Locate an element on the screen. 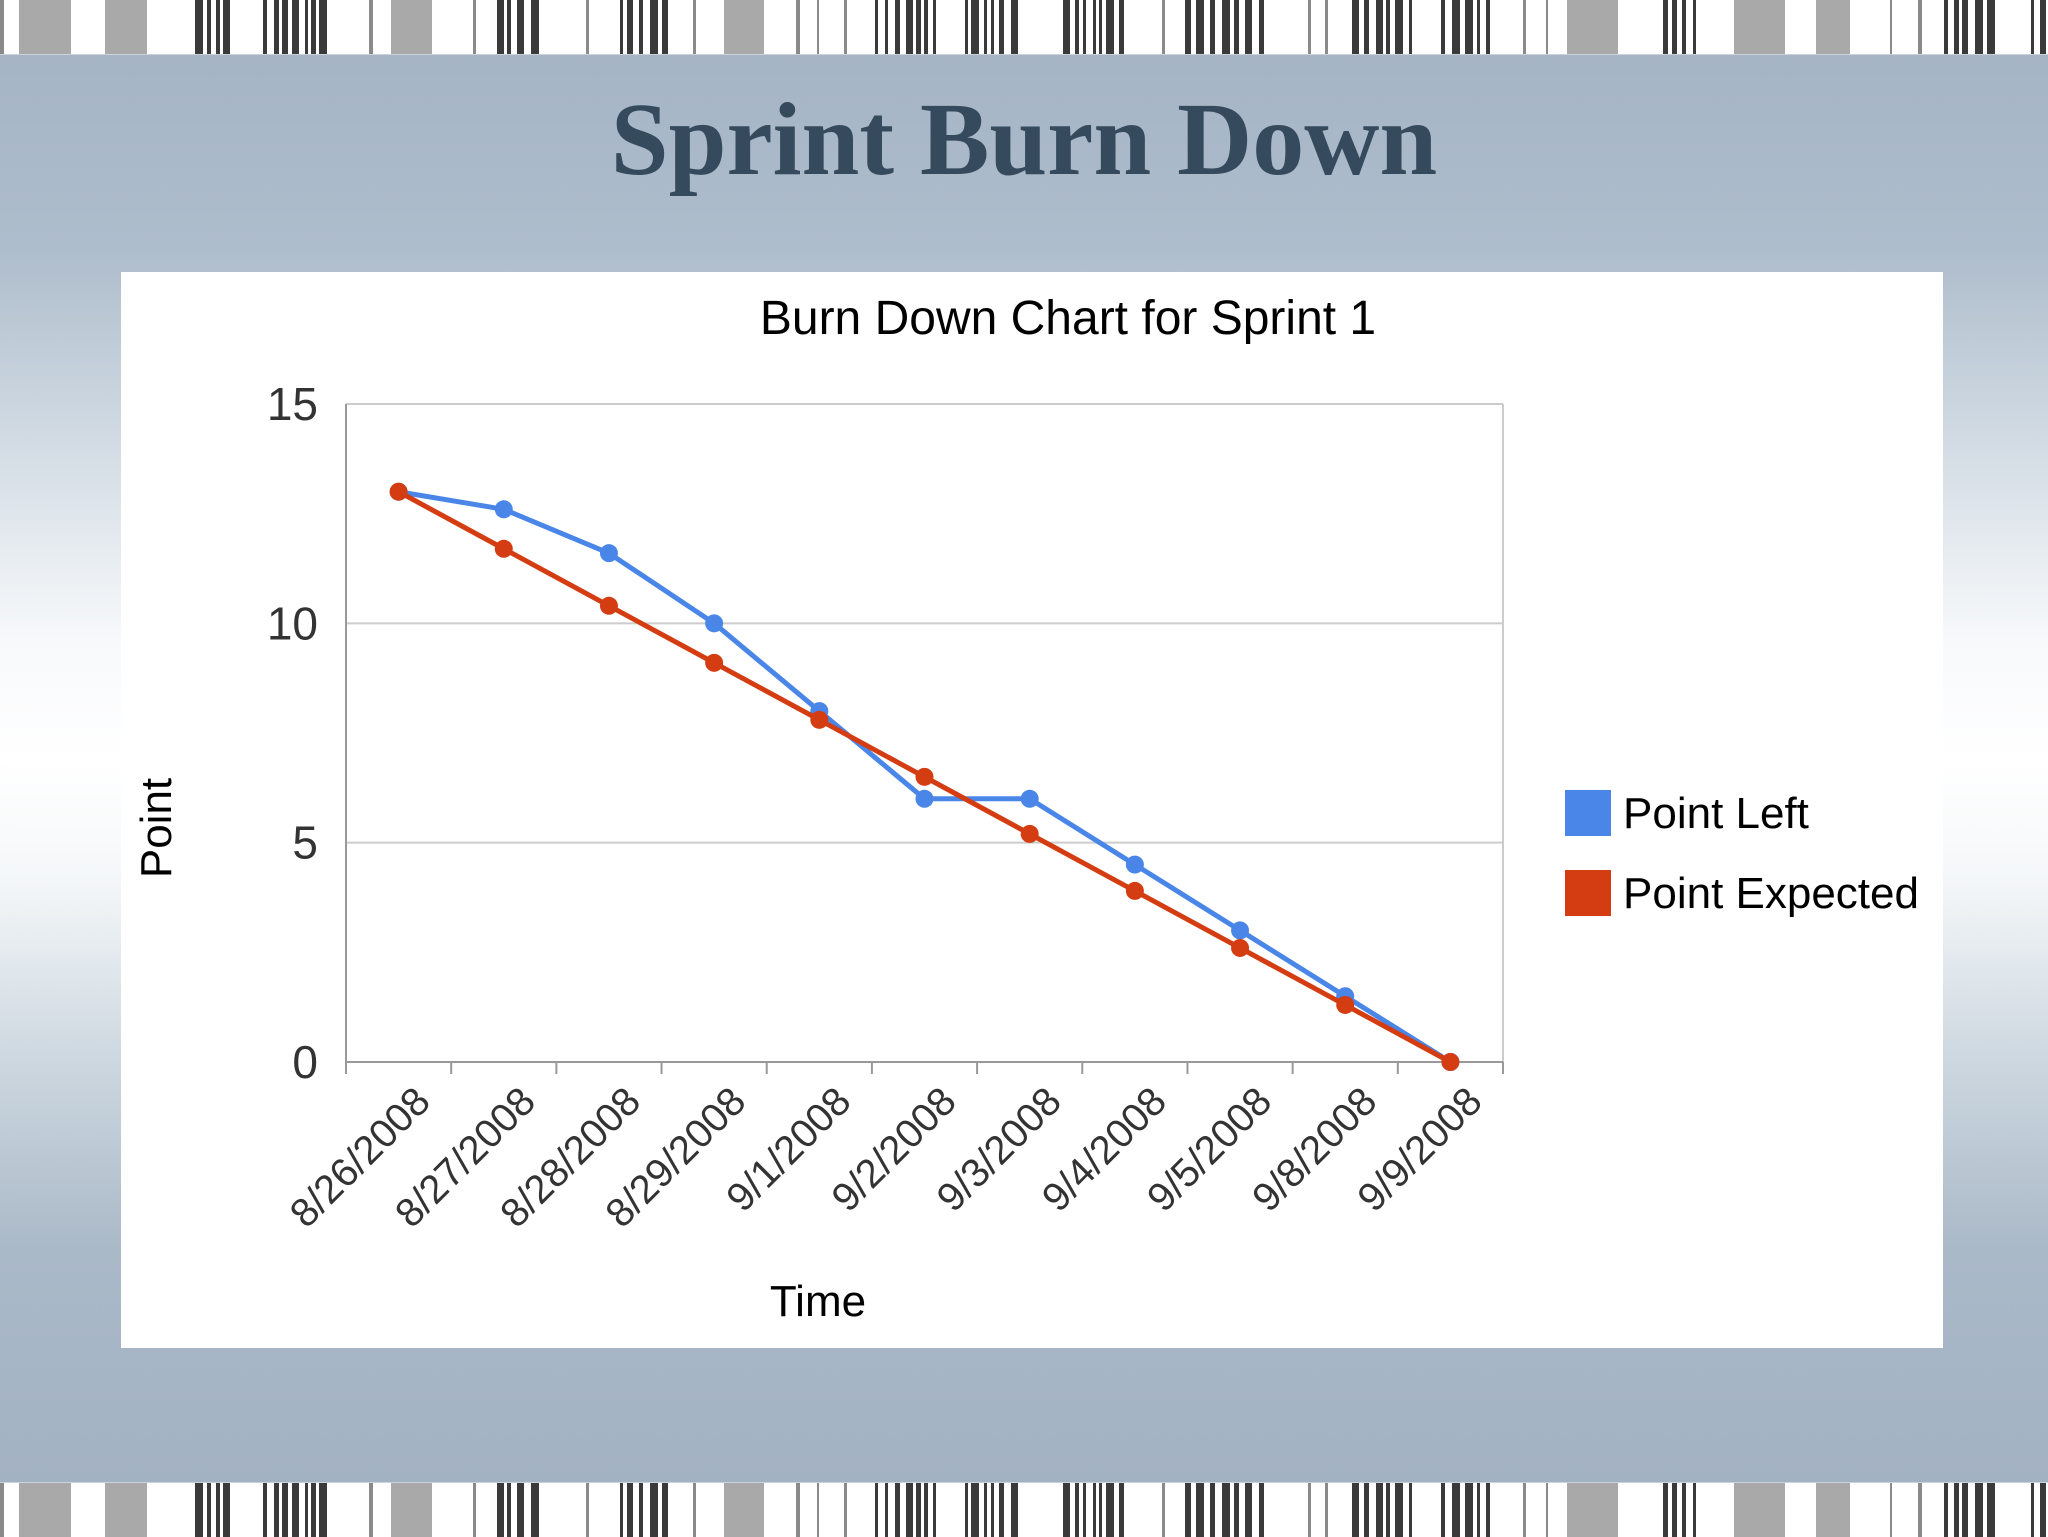 Image resolution: width=2048 pixels, height=1537 pixels. legend: Point Left Point Expected is located at coordinates (1742, 853).